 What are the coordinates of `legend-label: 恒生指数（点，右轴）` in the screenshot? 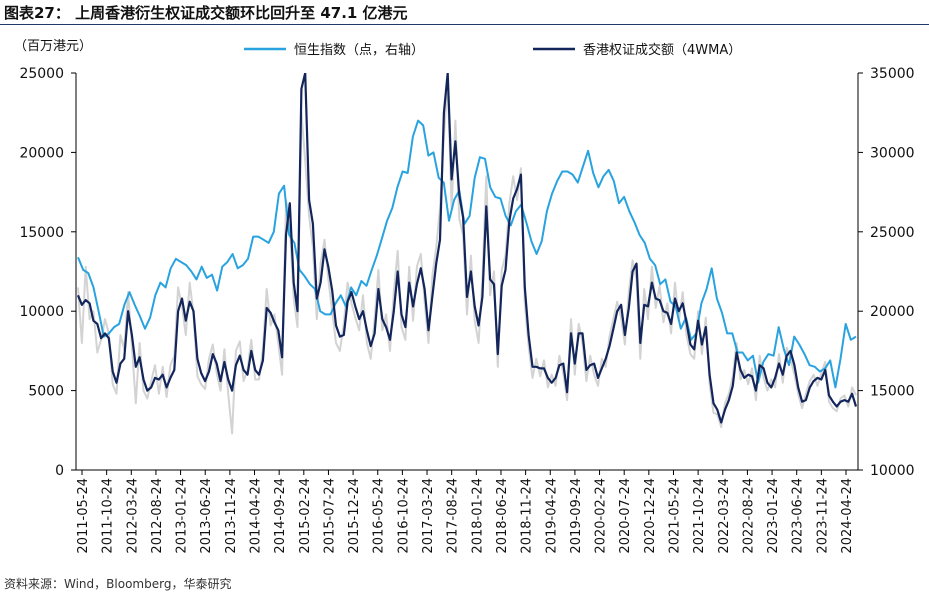 It's located at (359, 50).